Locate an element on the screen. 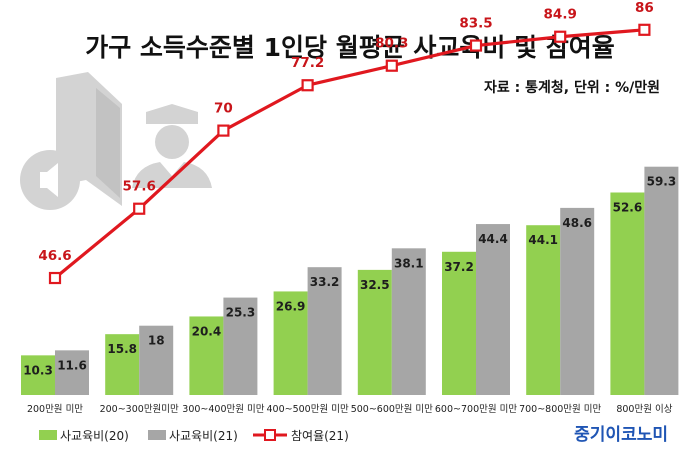 The image size is (700, 467). category-label-6: 700~800만원 미만 is located at coordinates (560, 409).